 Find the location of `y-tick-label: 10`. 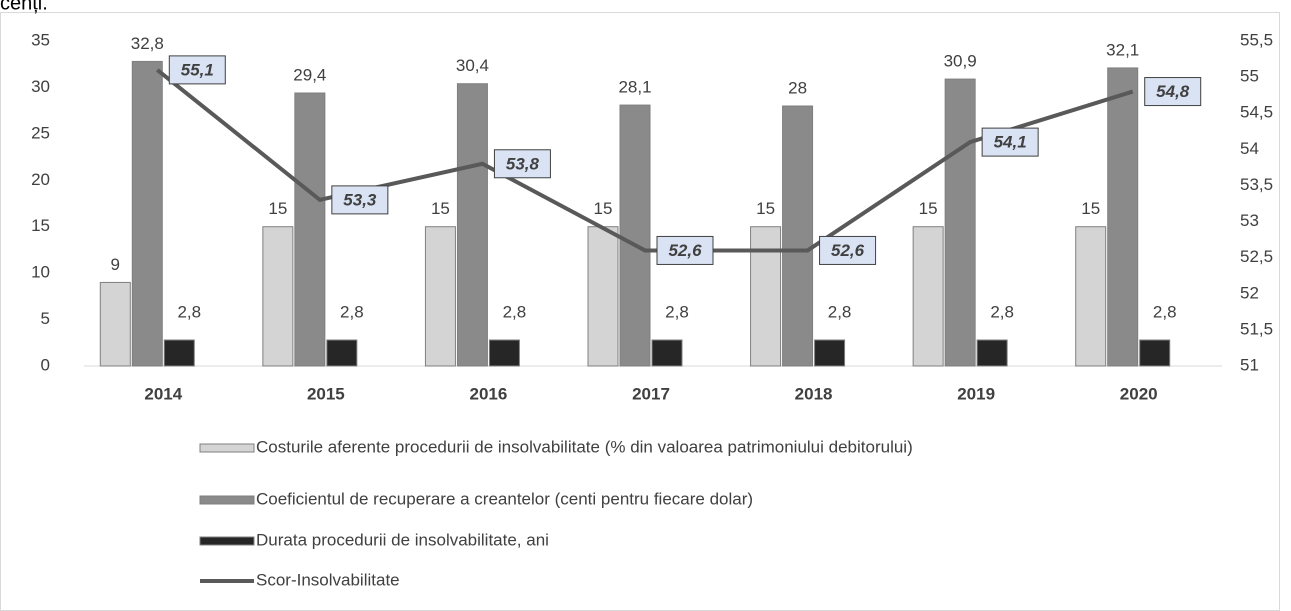

y-tick-label: 10 is located at coordinates (40, 272).